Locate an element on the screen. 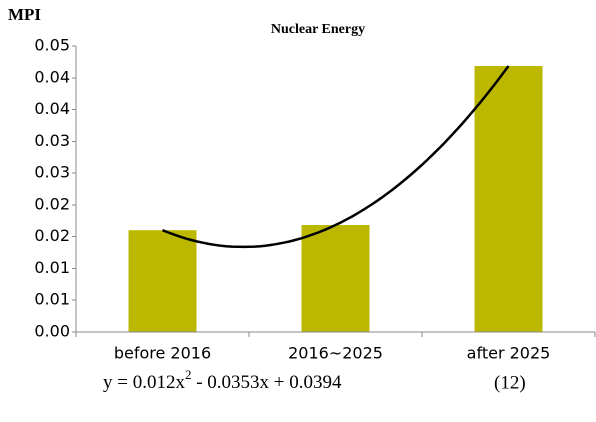 The height and width of the screenshot is (422, 596). equation: y = 0.012x2 - 0.0353x + 0.0394 is located at coordinates (222, 380).